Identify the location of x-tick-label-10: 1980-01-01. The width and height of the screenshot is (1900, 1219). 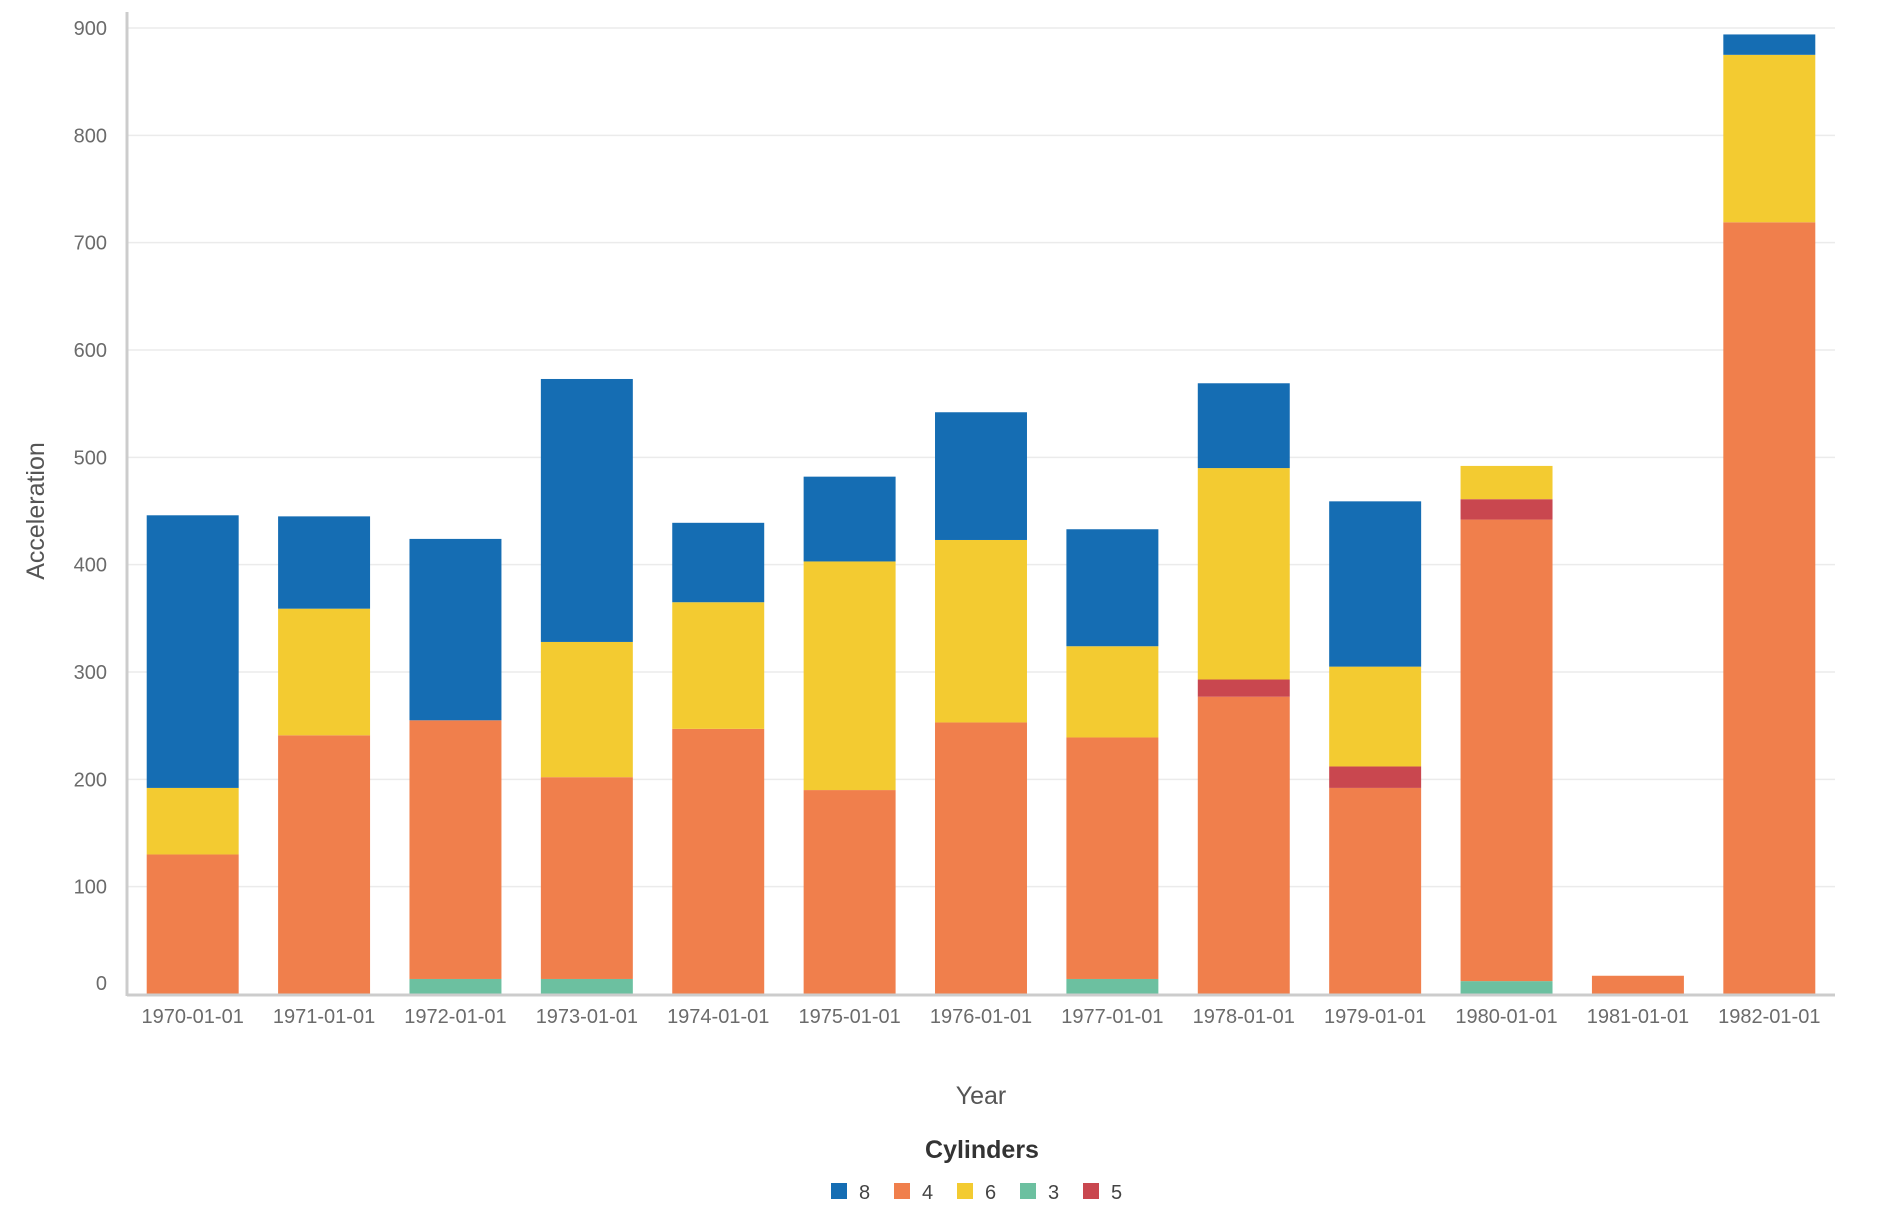
(1506, 1017).